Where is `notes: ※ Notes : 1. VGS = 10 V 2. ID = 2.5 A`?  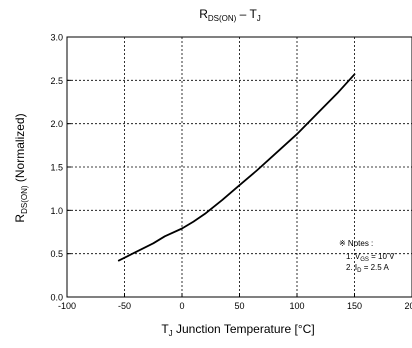 notes: ※ Notes : 1. VGS = 10 V 2. ID = 2.5 A is located at coordinates (367, 256).